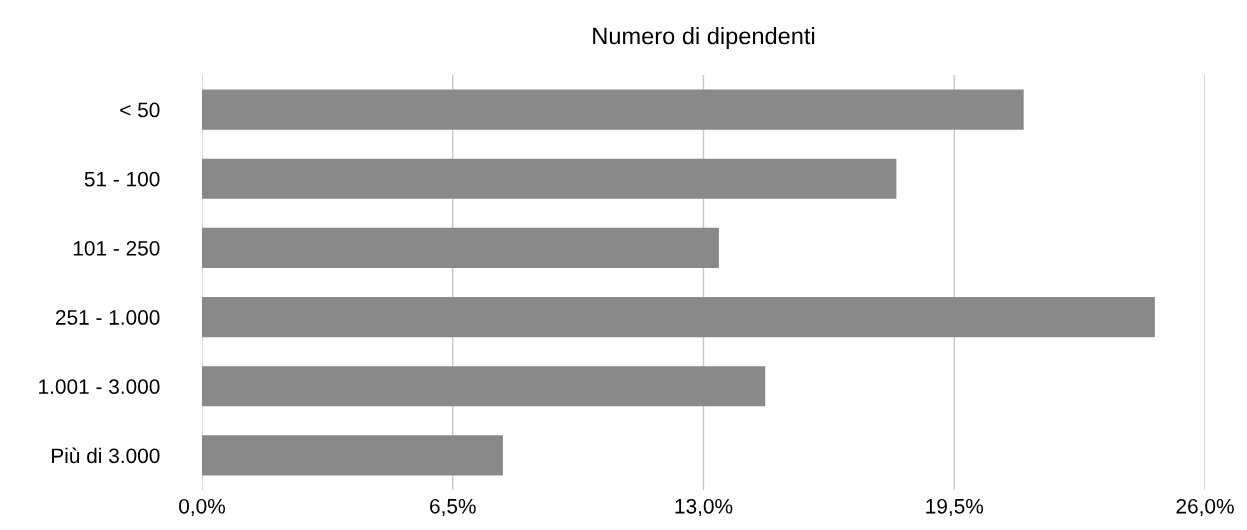 This screenshot has width=1247, height=530. What do you see at coordinates (202, 507) in the screenshot?
I see `x-tick-label: 0,0%` at bounding box center [202, 507].